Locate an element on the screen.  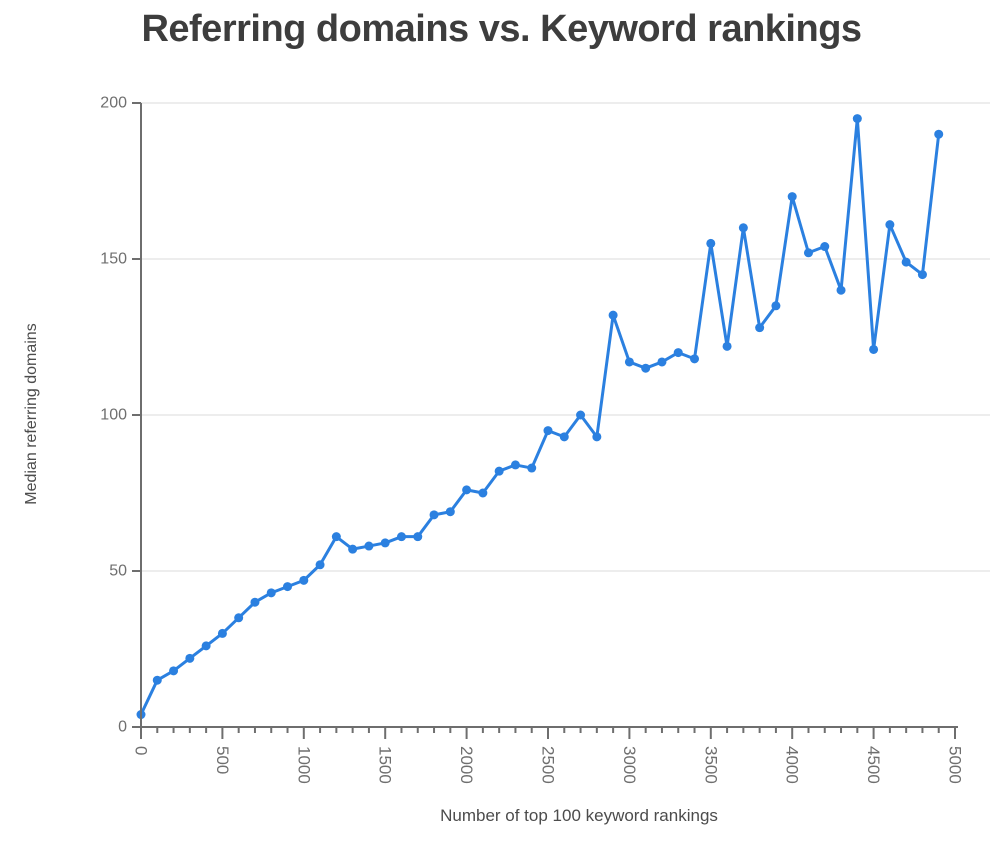
y-tick-label: 150 is located at coordinates (113, 259).